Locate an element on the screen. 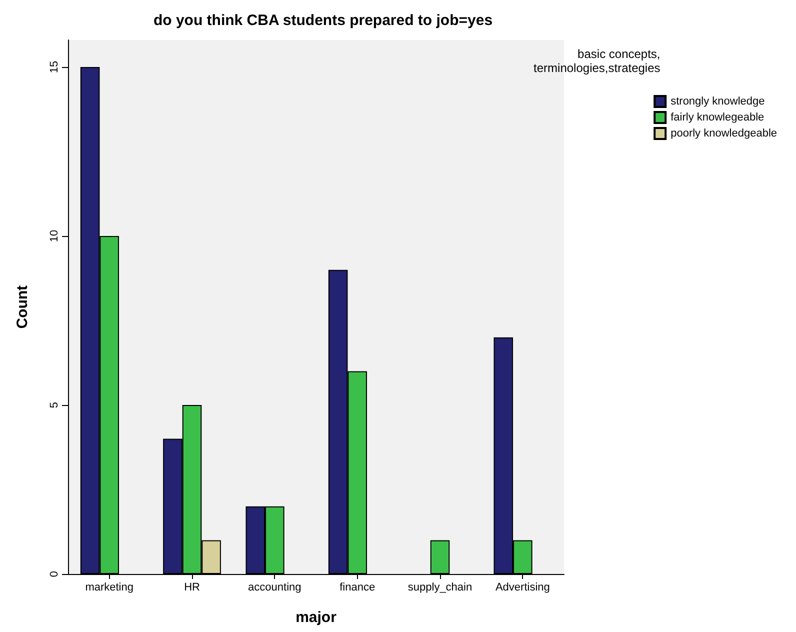 Image resolution: width=796 pixels, height=632 pixels. x-tick-label: finance is located at coordinates (358, 588).